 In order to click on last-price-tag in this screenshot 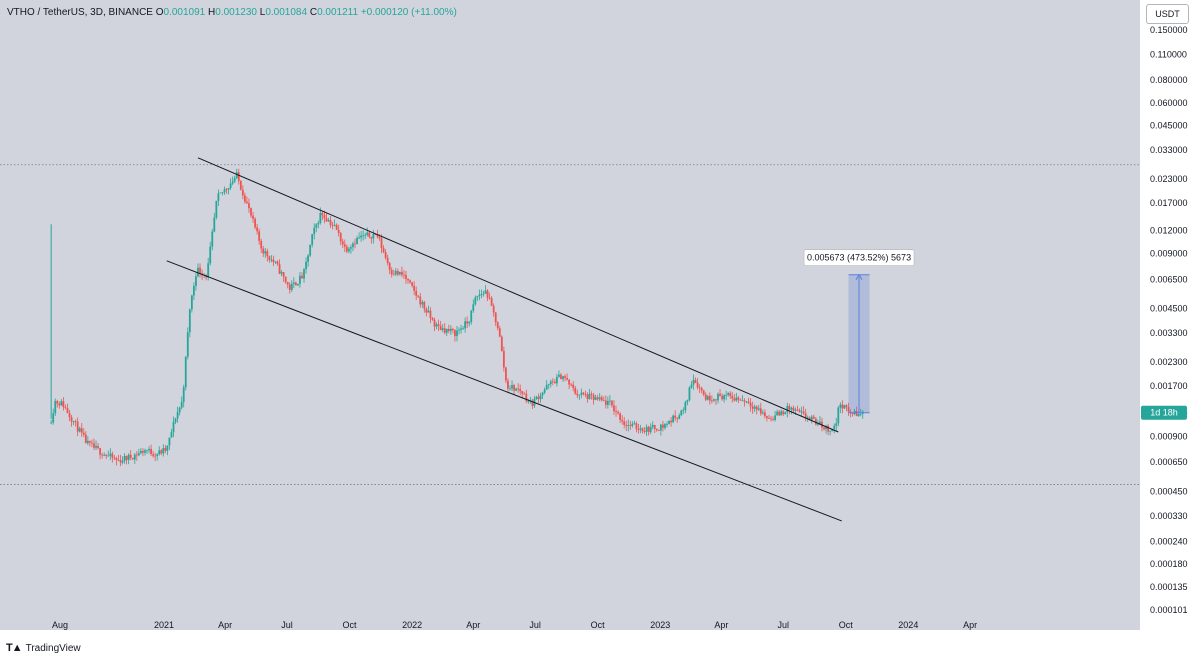, I will do `click(1164, 412)`.